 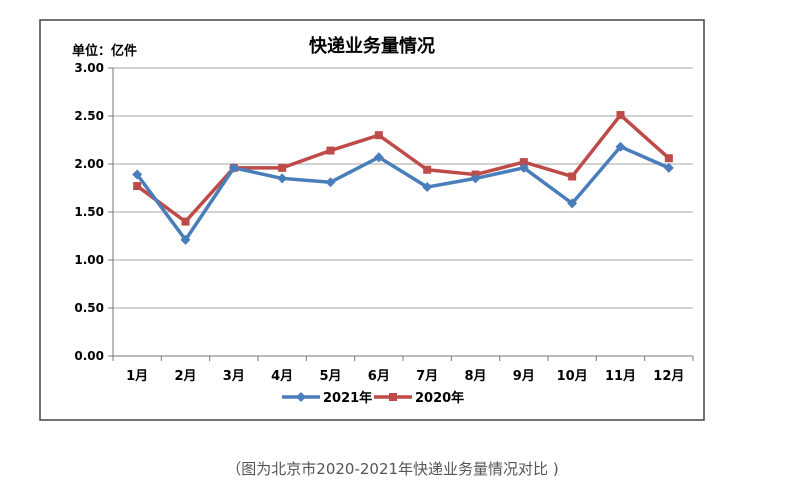 I want to click on legend-label: 2021年, so click(x=347, y=398).